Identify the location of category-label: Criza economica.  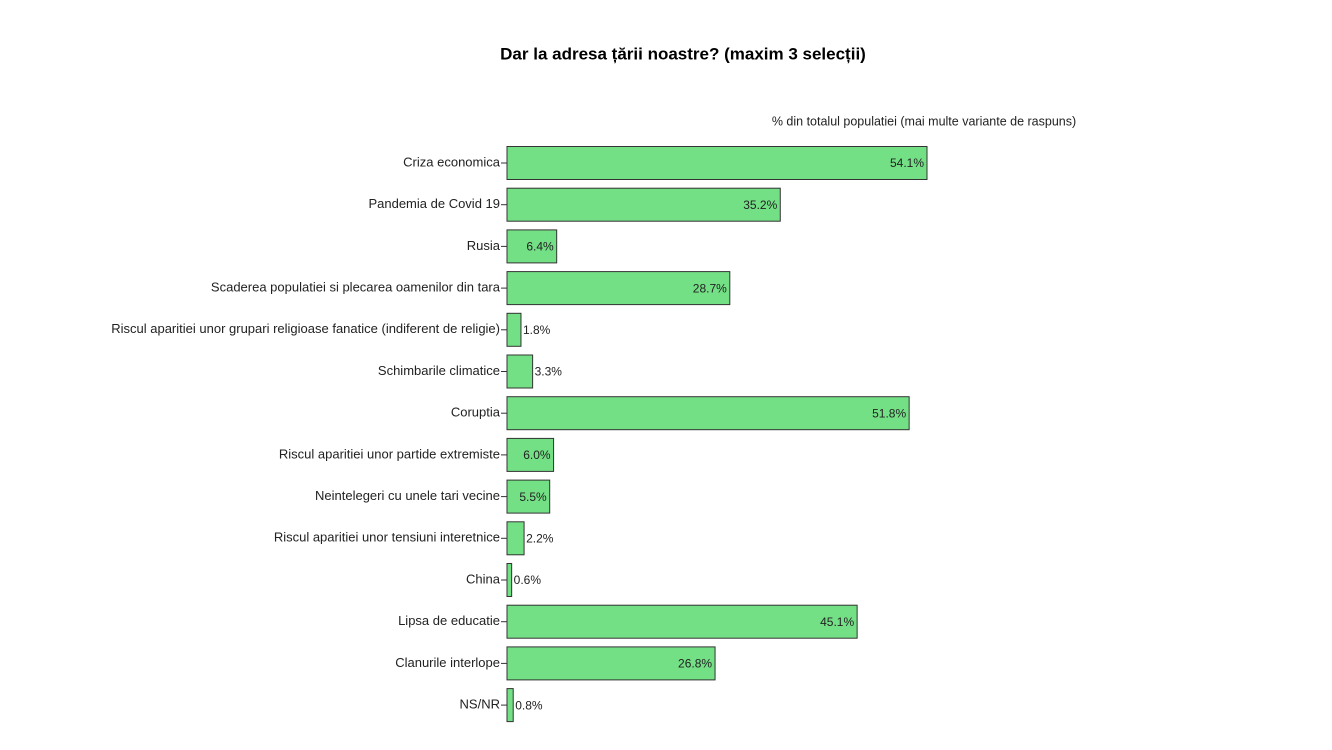
(452, 161).